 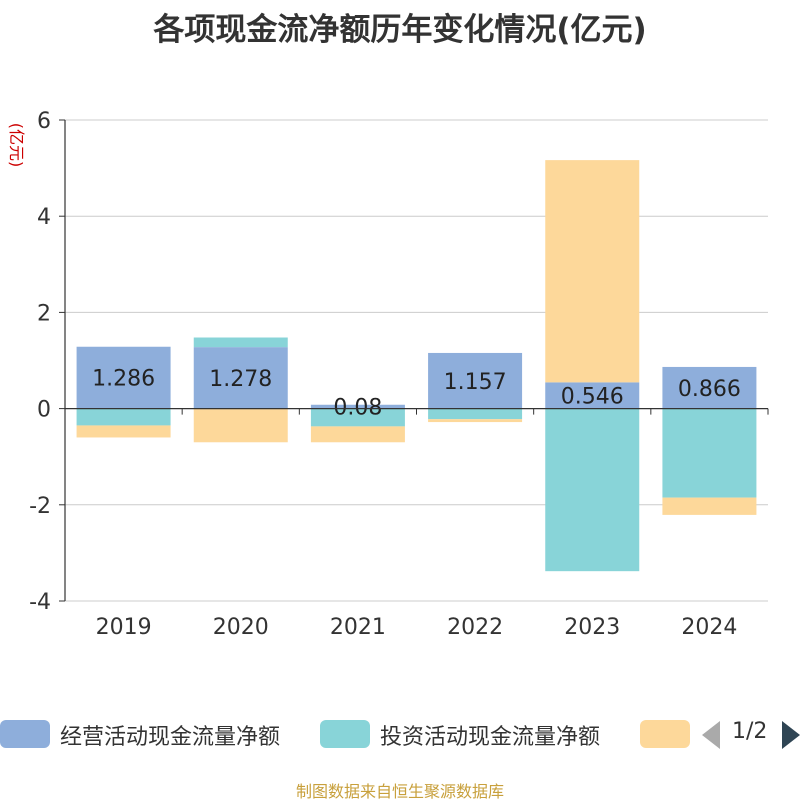 I want to click on x-tick-label: 2019, so click(x=124, y=627).